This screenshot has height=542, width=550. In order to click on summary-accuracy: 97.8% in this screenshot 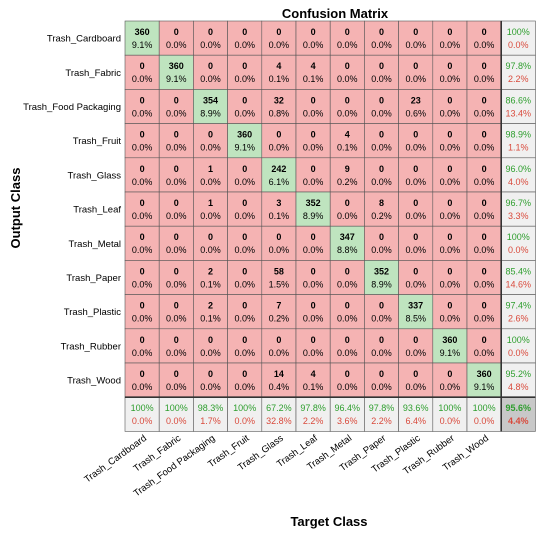, I will do `click(519, 66)`.